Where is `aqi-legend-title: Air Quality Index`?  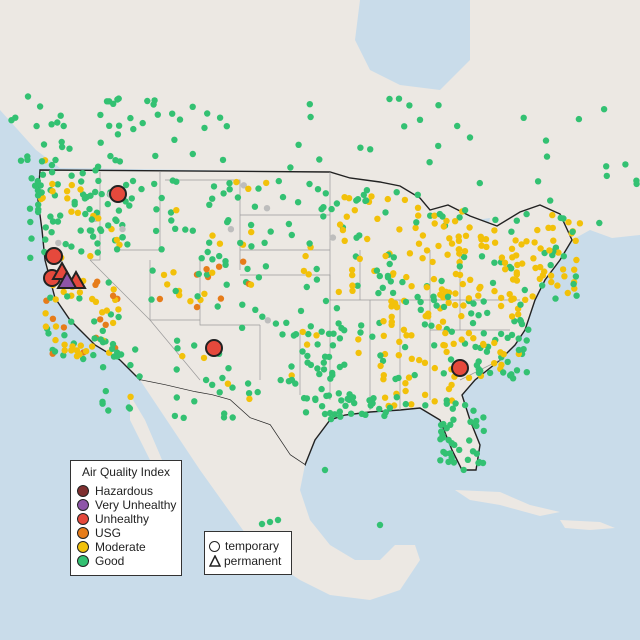 aqi-legend-title: Air Quality Index is located at coordinates (126, 472).